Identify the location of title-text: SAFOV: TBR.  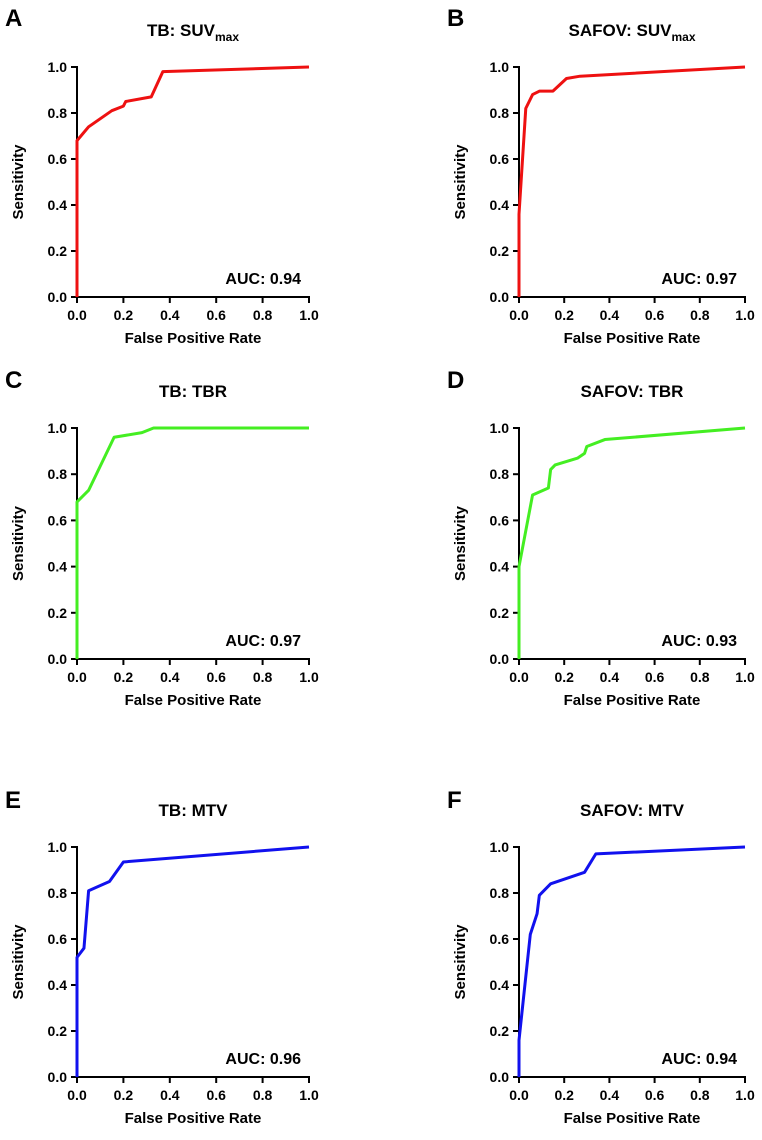
(632, 391).